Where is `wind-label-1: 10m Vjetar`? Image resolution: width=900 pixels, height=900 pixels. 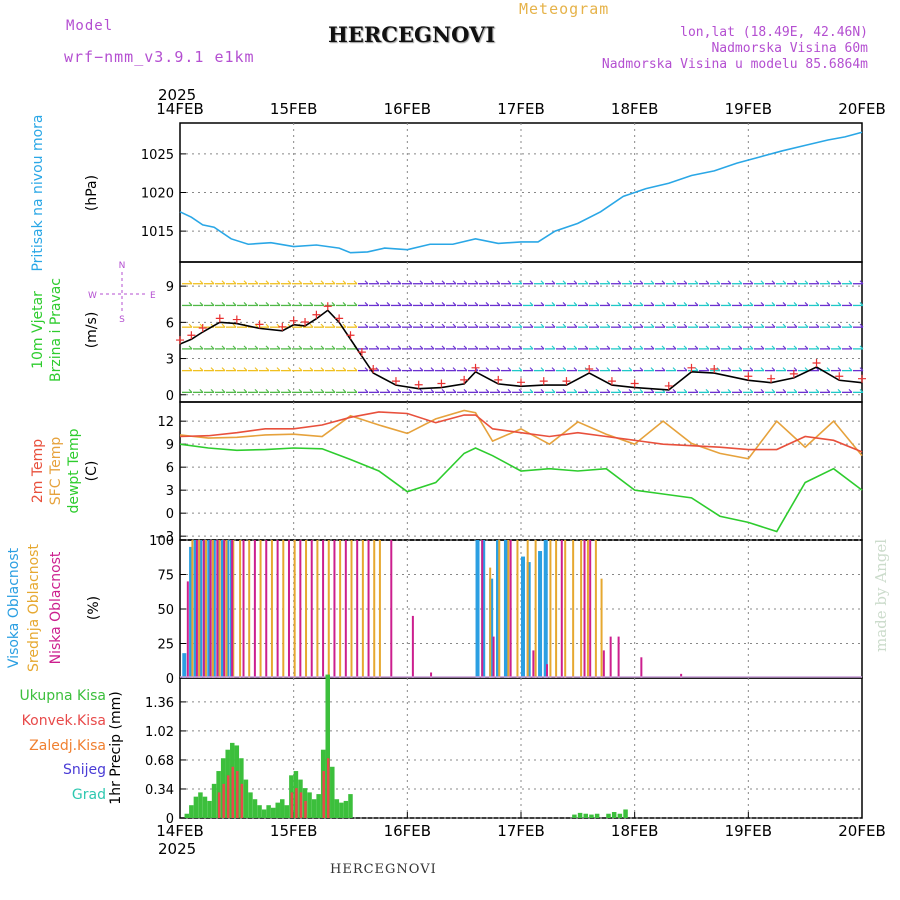 wind-label-1: 10m Vjetar is located at coordinates (38, 330).